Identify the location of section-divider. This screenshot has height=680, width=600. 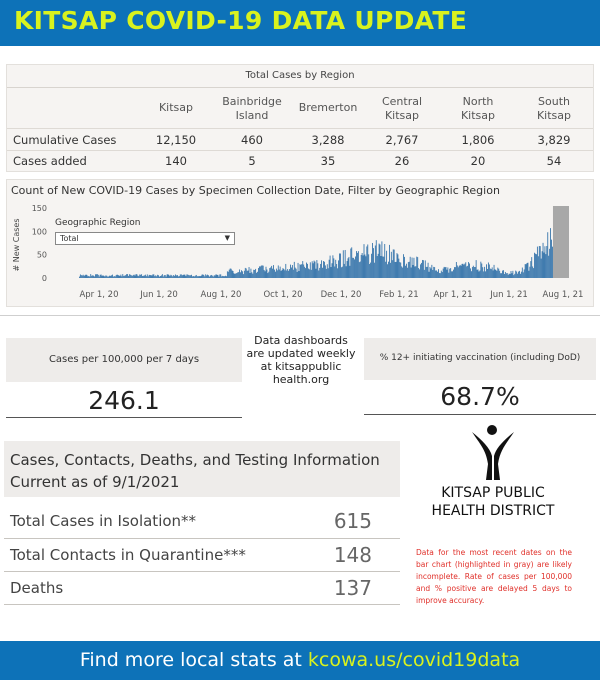
(300, 315).